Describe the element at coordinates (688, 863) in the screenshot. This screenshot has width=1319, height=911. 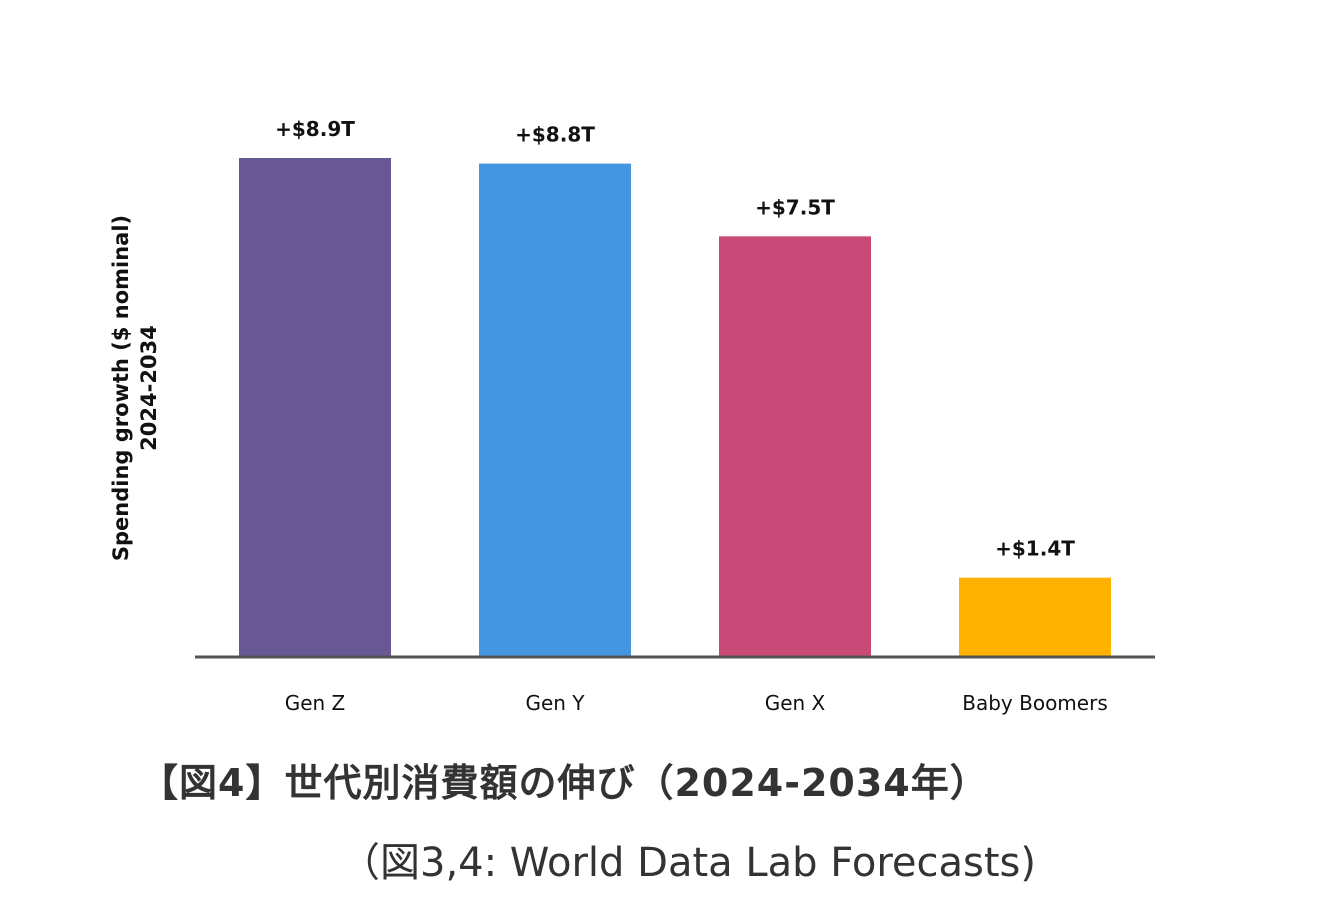
I see `figure-caption-source: （図3,4: World Data Lab Forecasts)` at that location.